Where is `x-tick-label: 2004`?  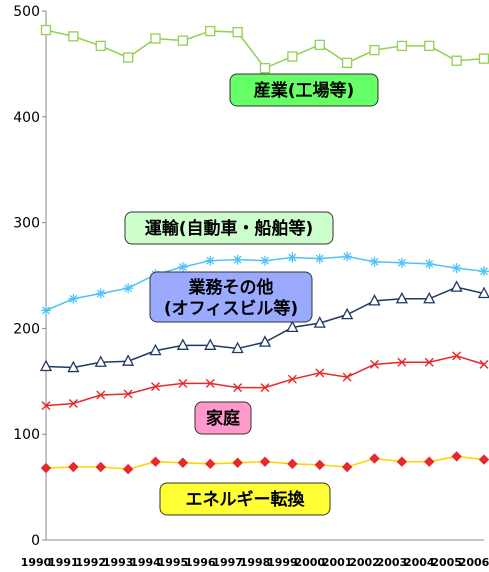
x-tick-label: 2004 is located at coordinates (419, 562).